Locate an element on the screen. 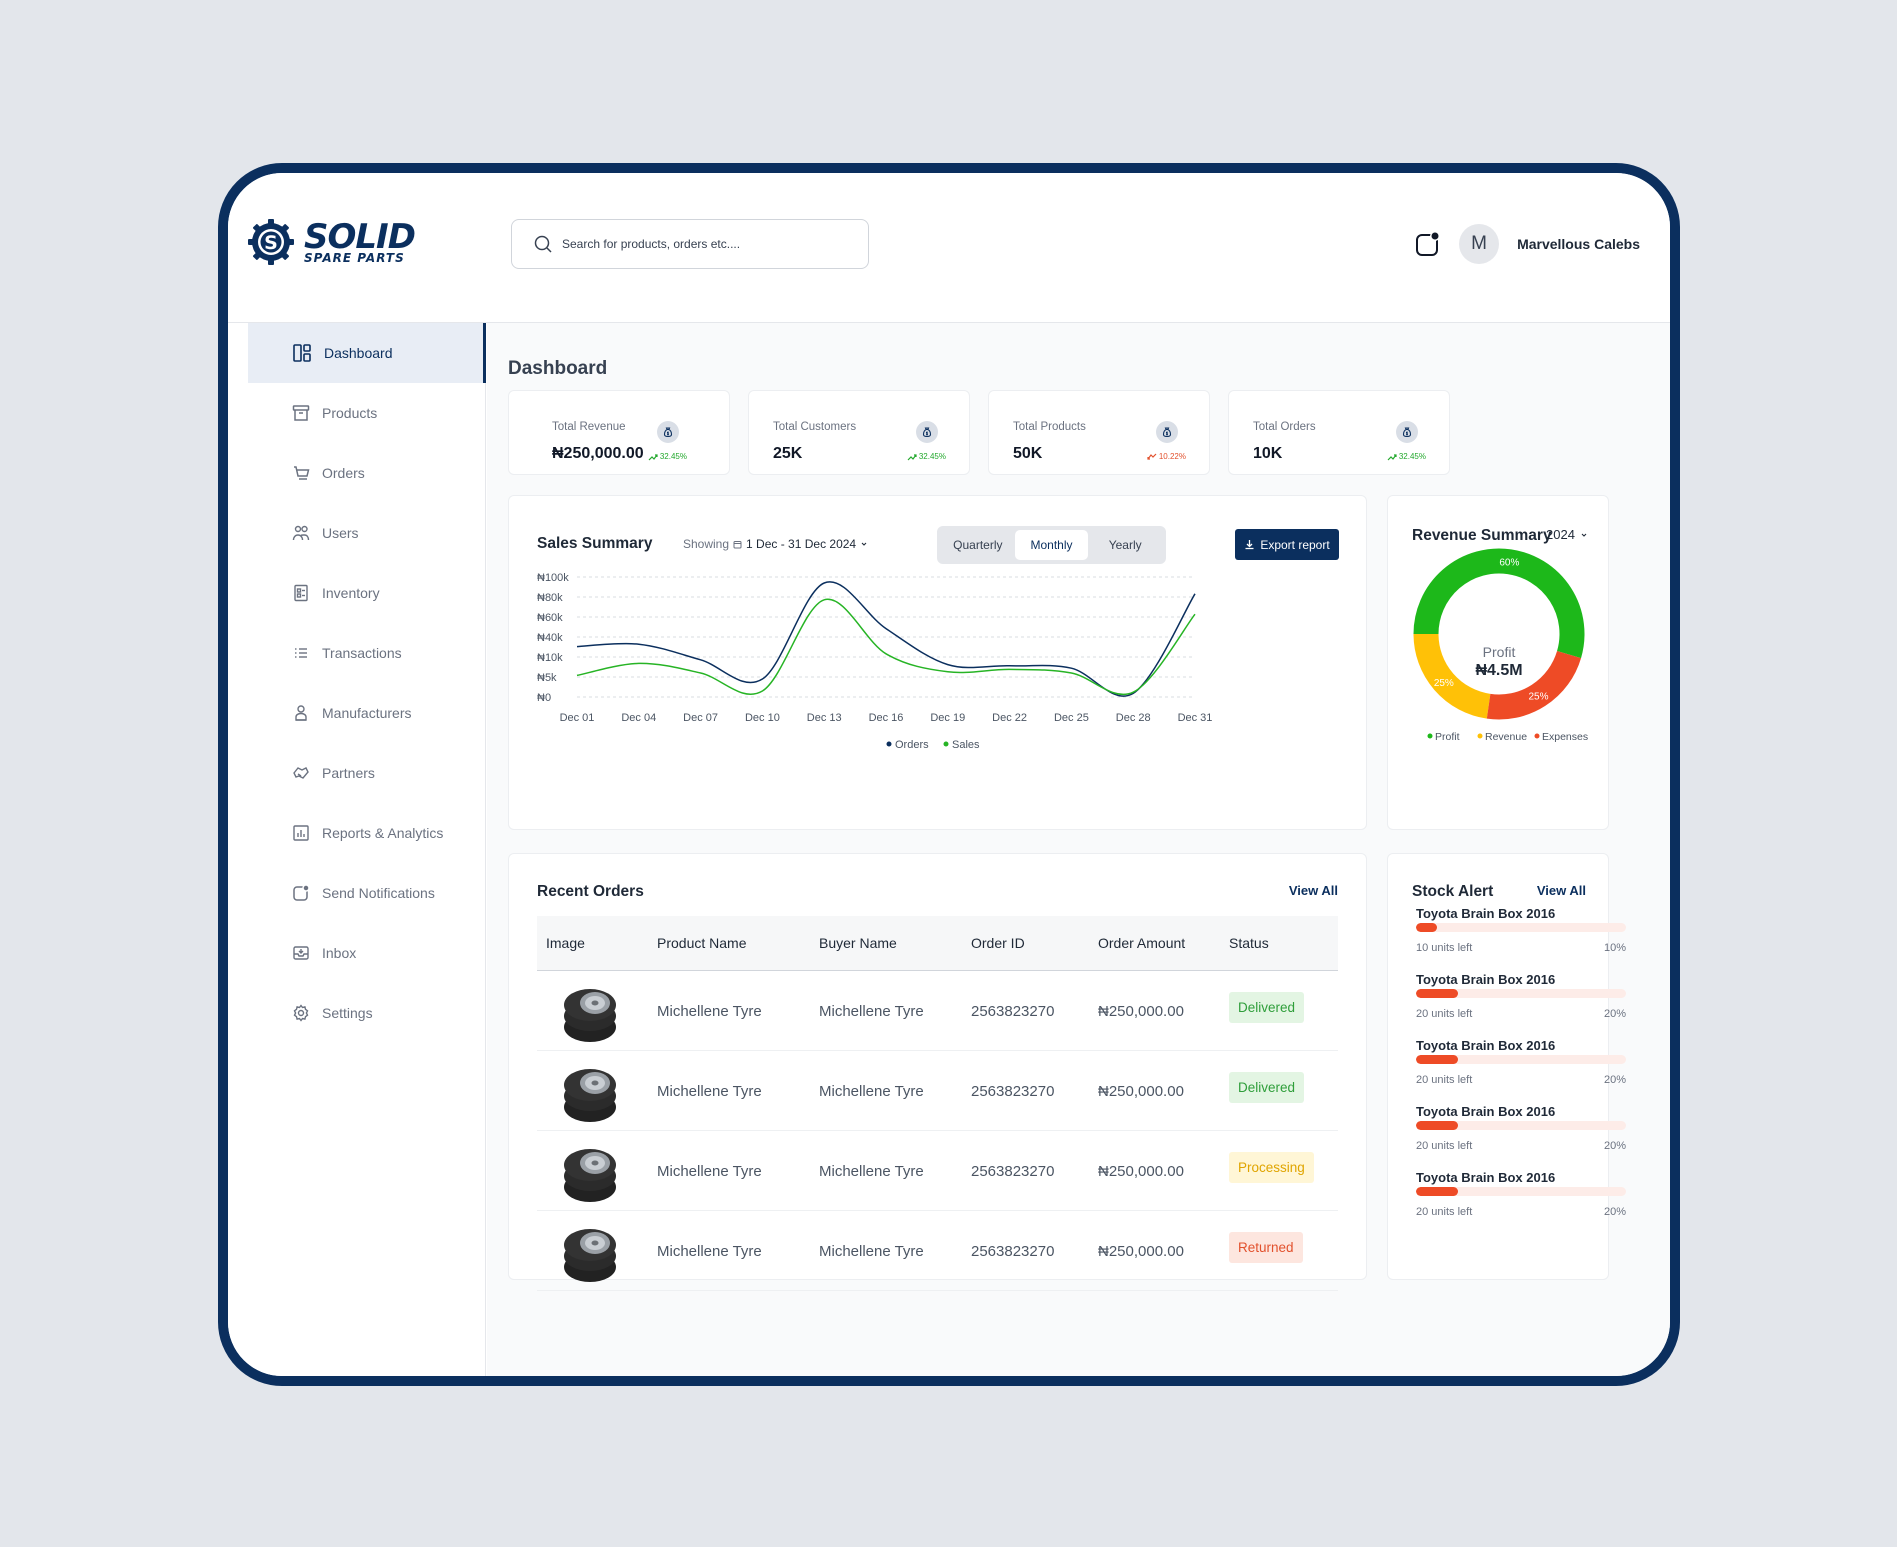  sidebar-item-orders: Orders is located at coordinates (367, 473).